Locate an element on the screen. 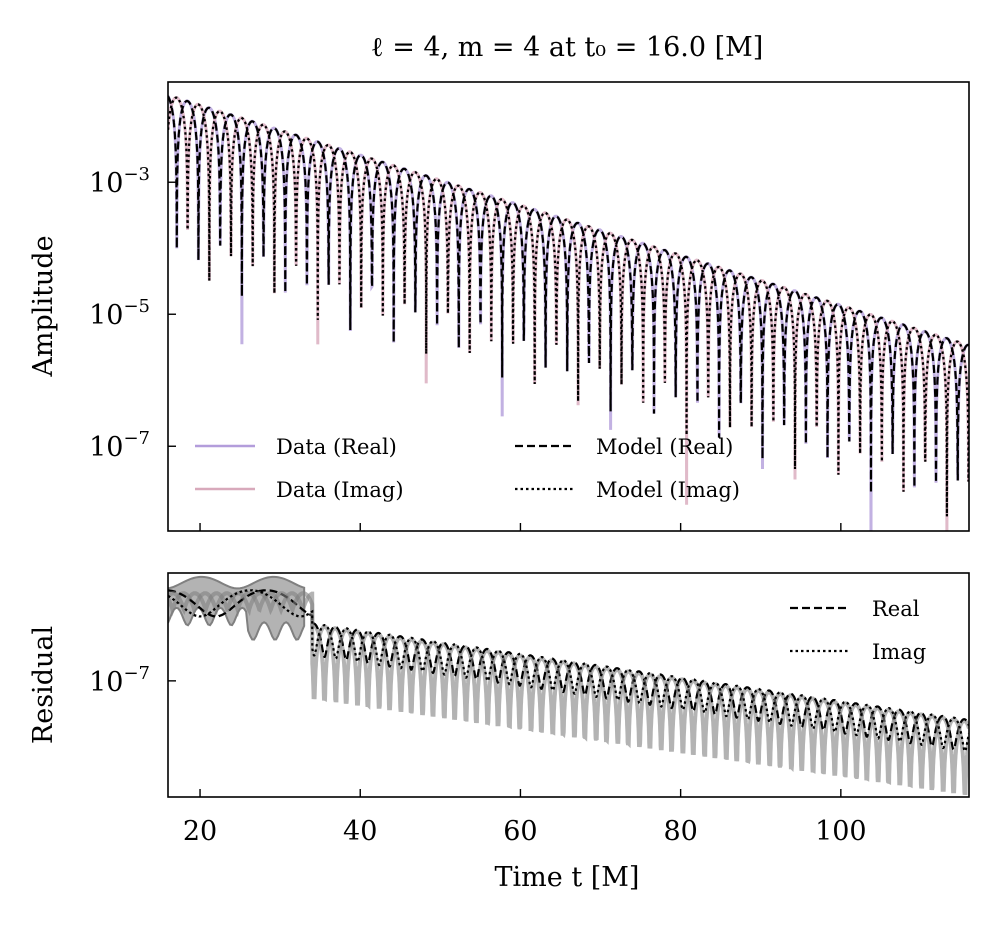 This screenshot has height=925, width=1000. y-tick-label: 10⁻⁵ is located at coordinates (119, 313).